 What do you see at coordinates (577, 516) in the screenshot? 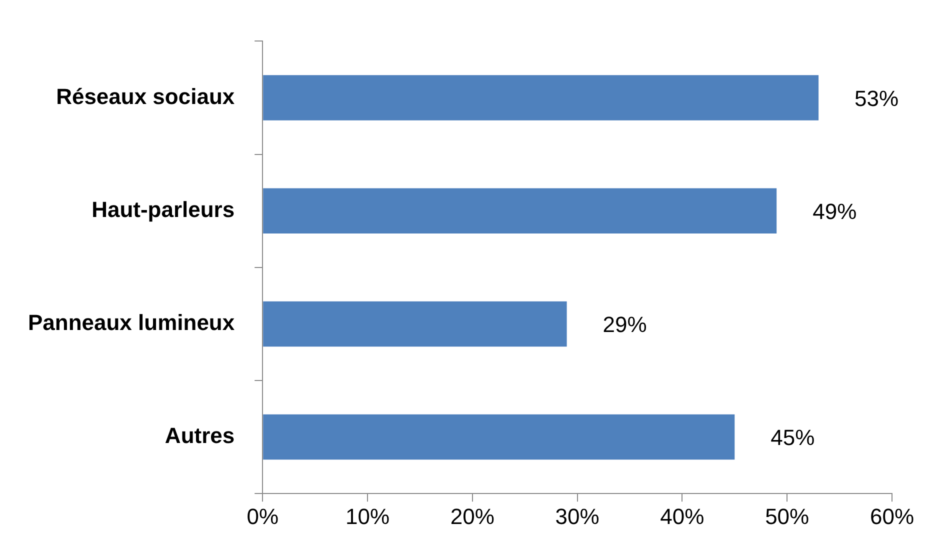
I see `x-tick-label: 30%` at bounding box center [577, 516].